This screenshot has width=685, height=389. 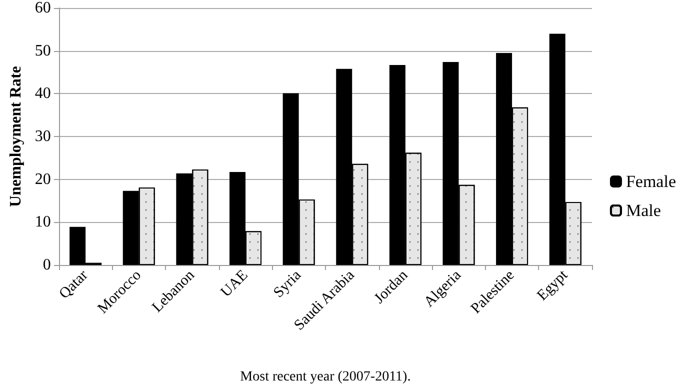 I want to click on y-tick-label: 30, so click(x=42, y=136).